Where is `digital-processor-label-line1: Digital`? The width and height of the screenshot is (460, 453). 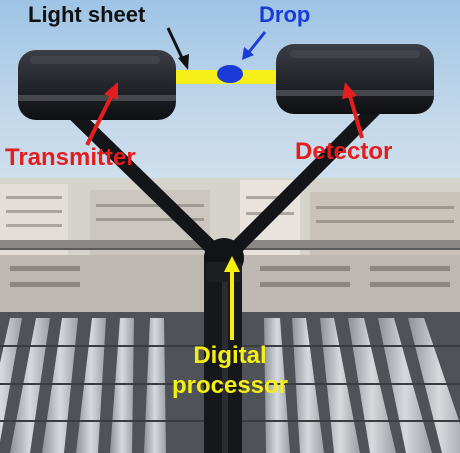 digital-processor-label-line1: Digital is located at coordinates (230, 355).